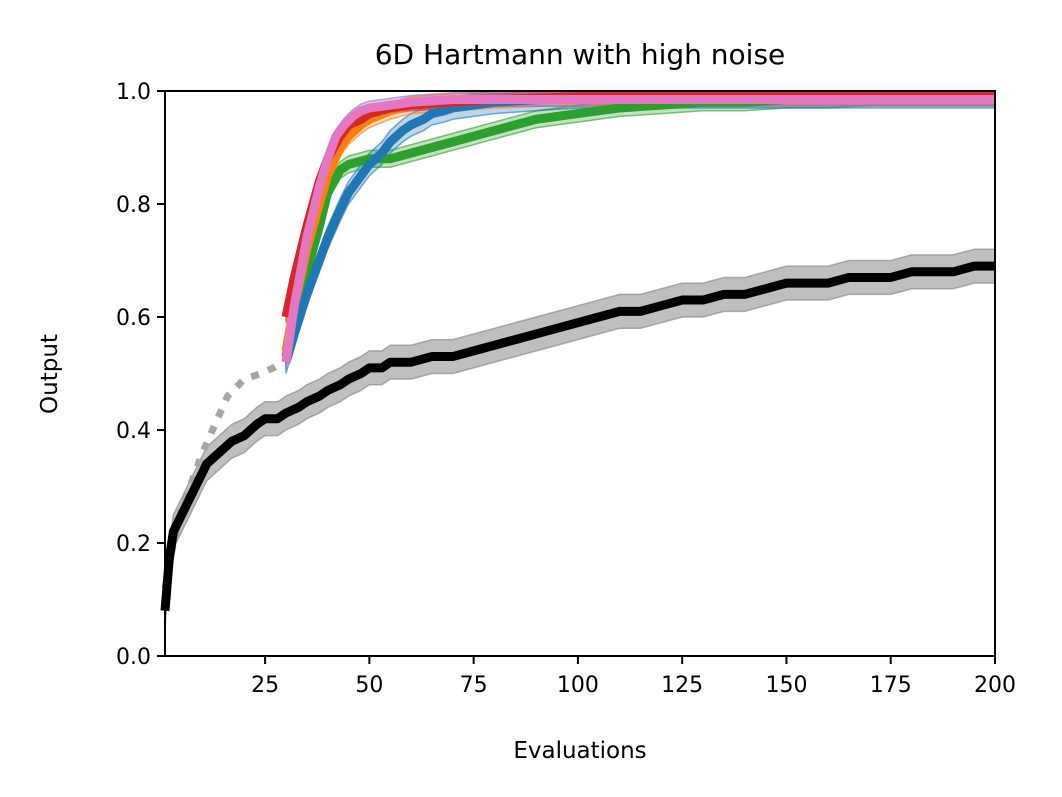  I want to click on x-tick-label: 75, so click(474, 685).